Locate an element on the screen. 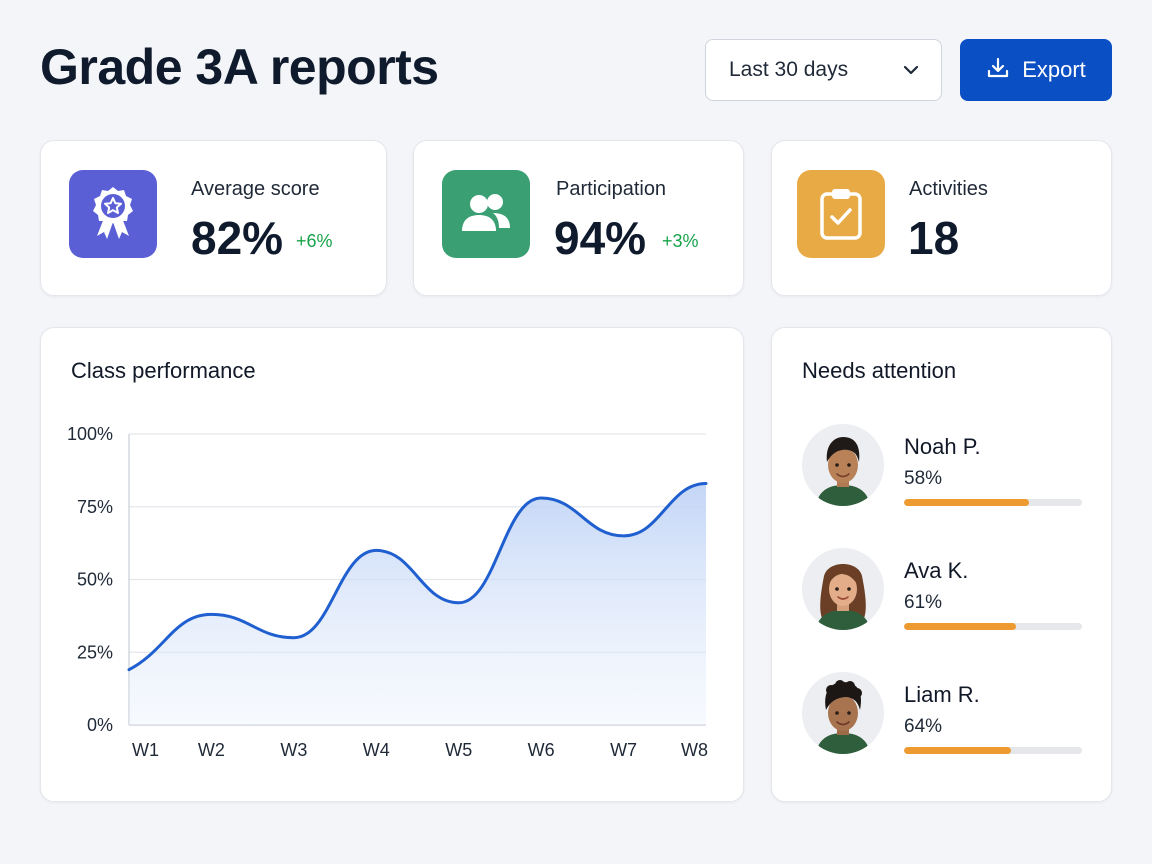 The height and width of the screenshot is (864, 1152). x-tick-label: W1 is located at coordinates (145, 750).